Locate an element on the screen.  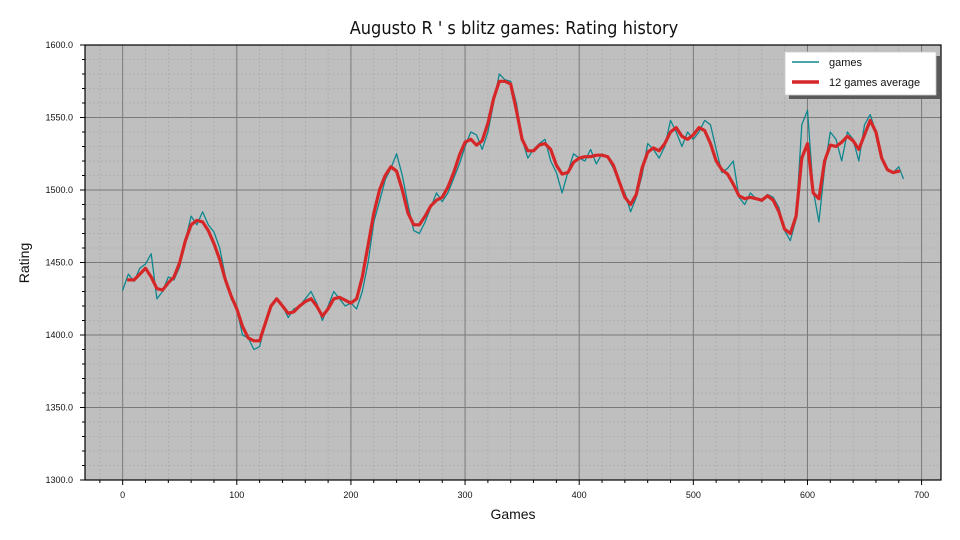
legend-average-label: 12 games average is located at coordinates (874, 83).